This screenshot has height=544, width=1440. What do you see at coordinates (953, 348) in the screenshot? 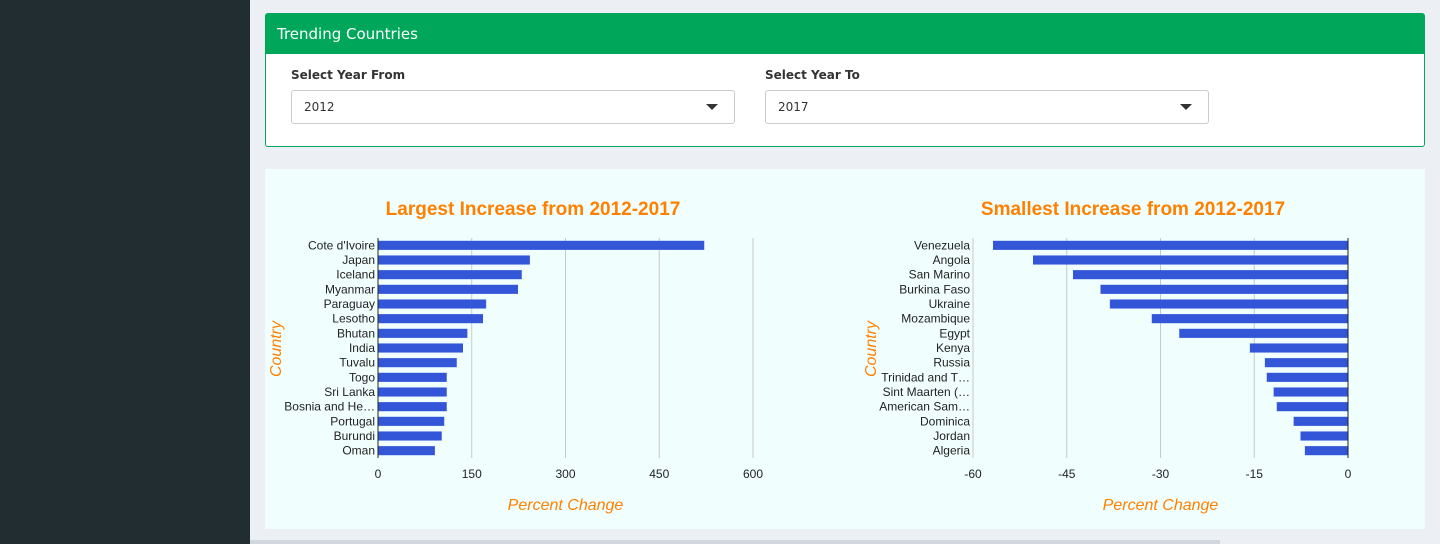
I see `smallest-category-label: Kenya` at bounding box center [953, 348].